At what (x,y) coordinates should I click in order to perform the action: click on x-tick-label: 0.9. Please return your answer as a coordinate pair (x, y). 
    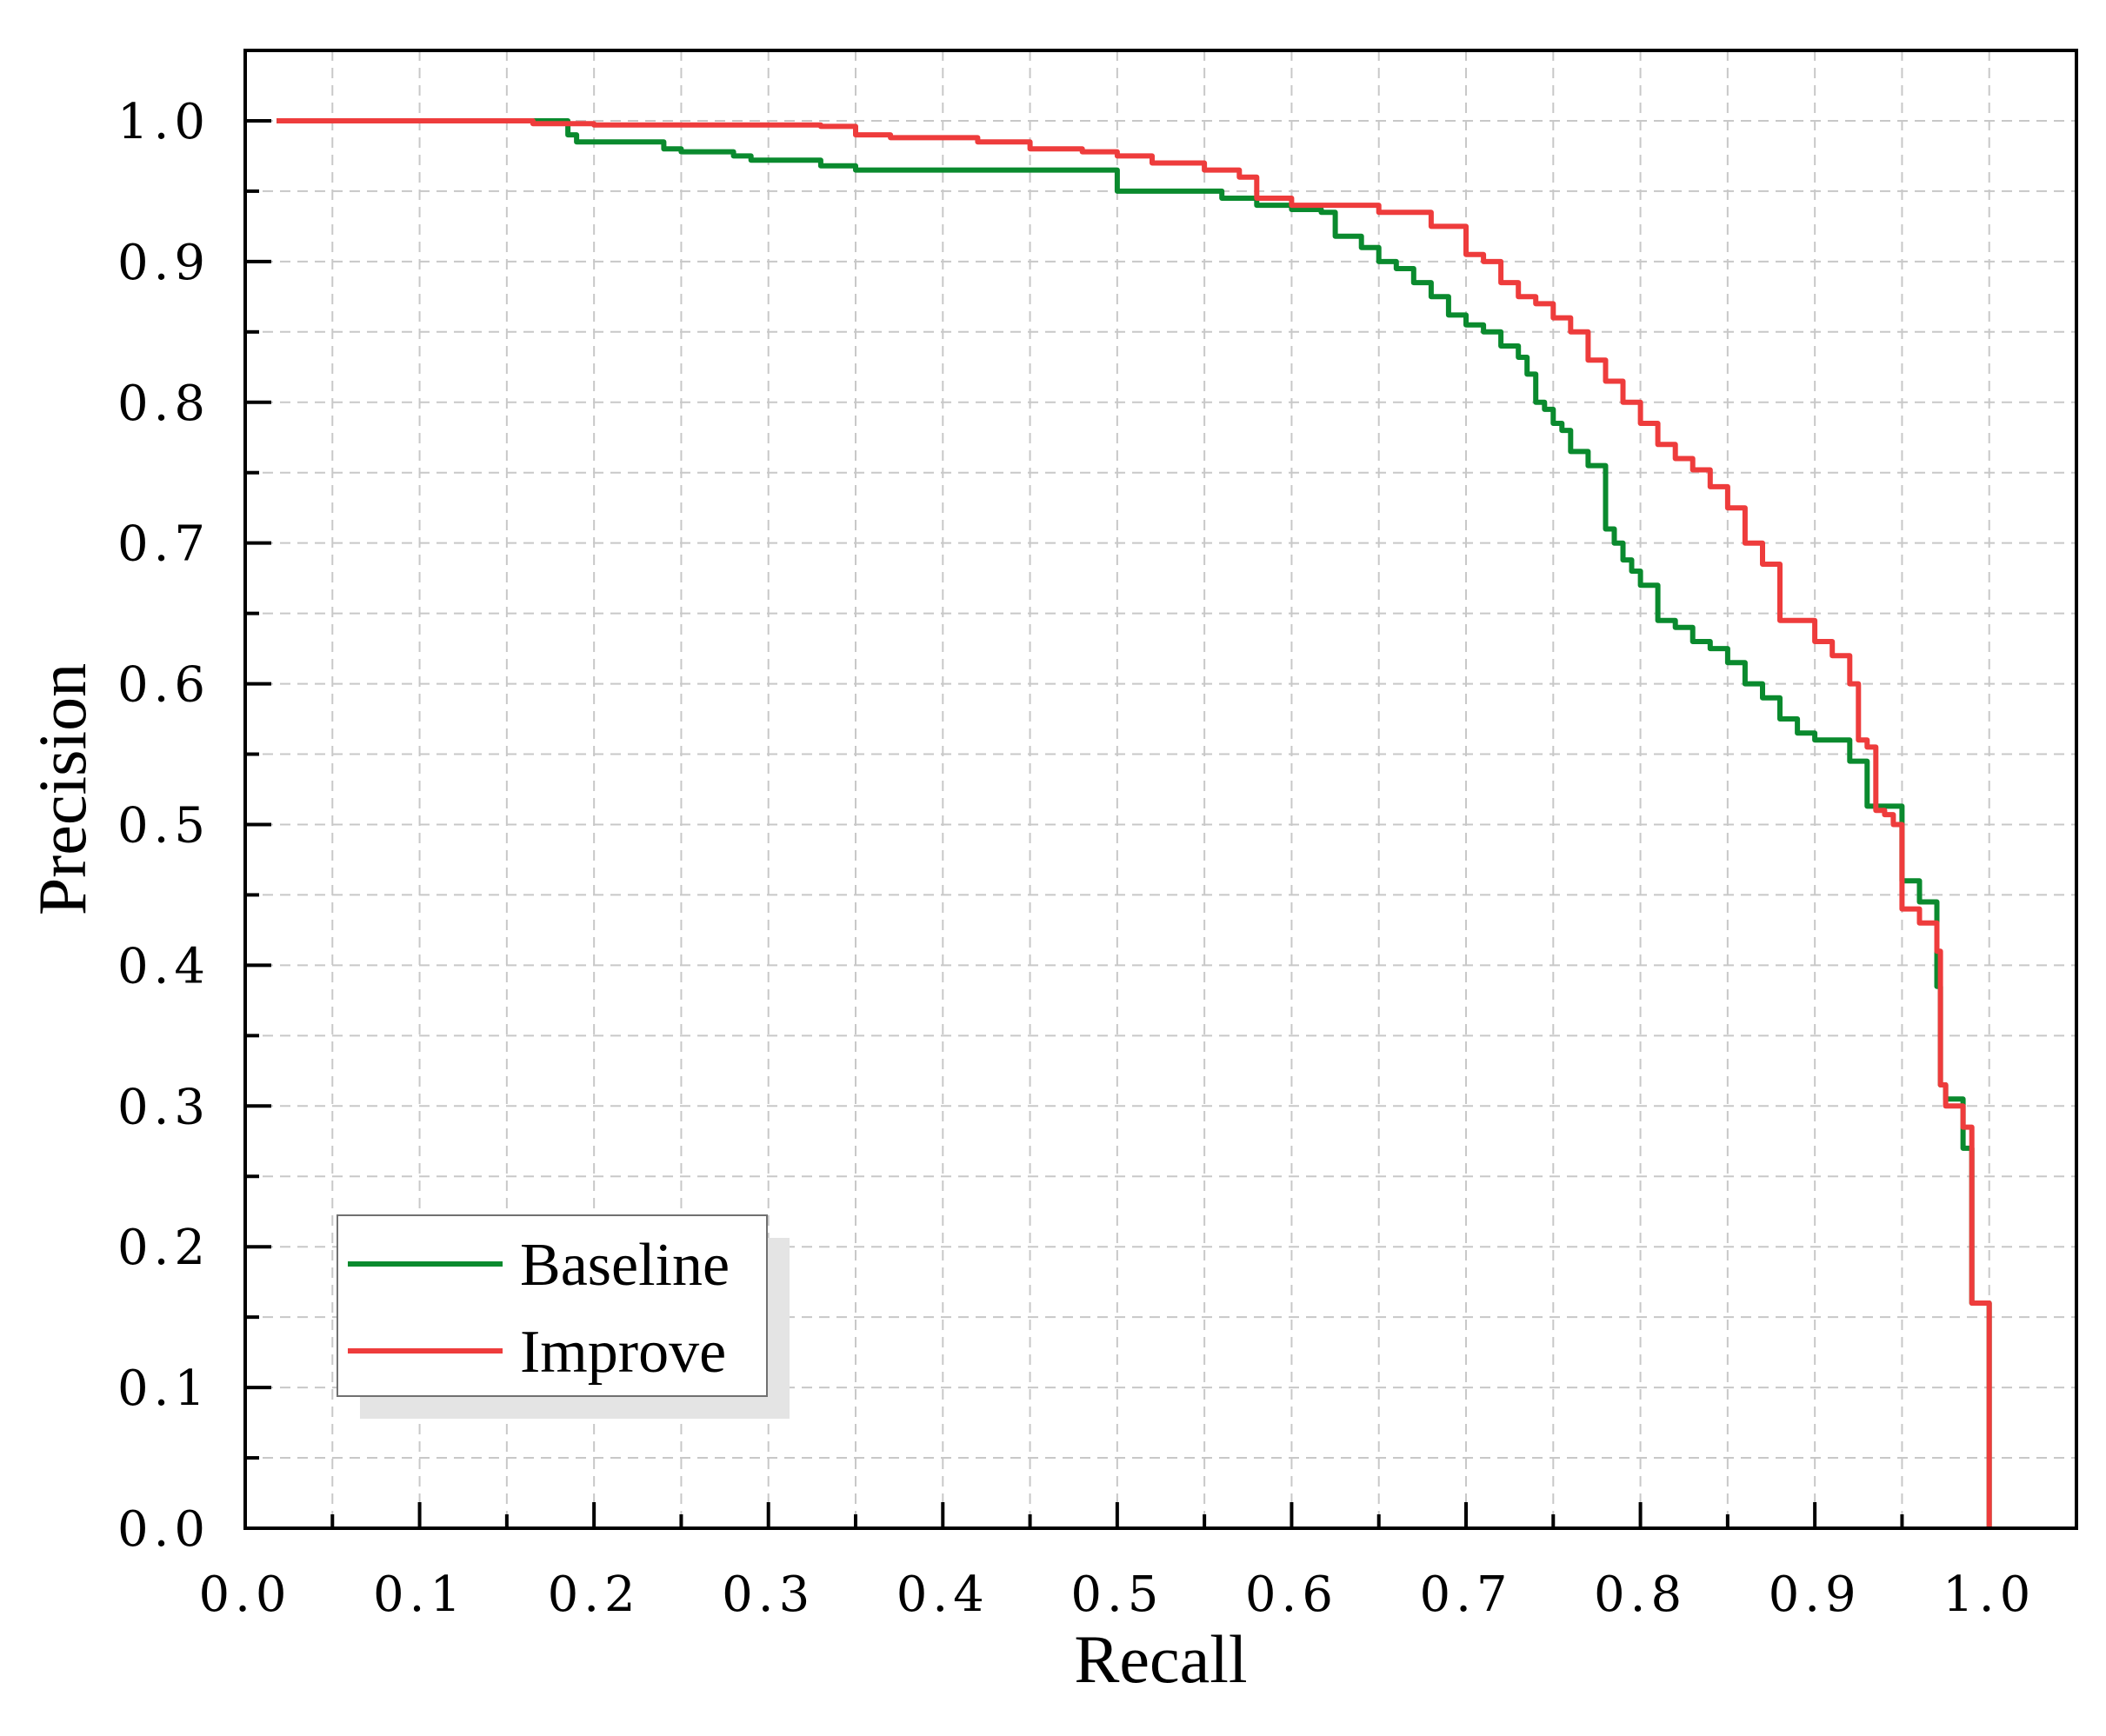
    Looking at the image, I should click on (1816, 1594).